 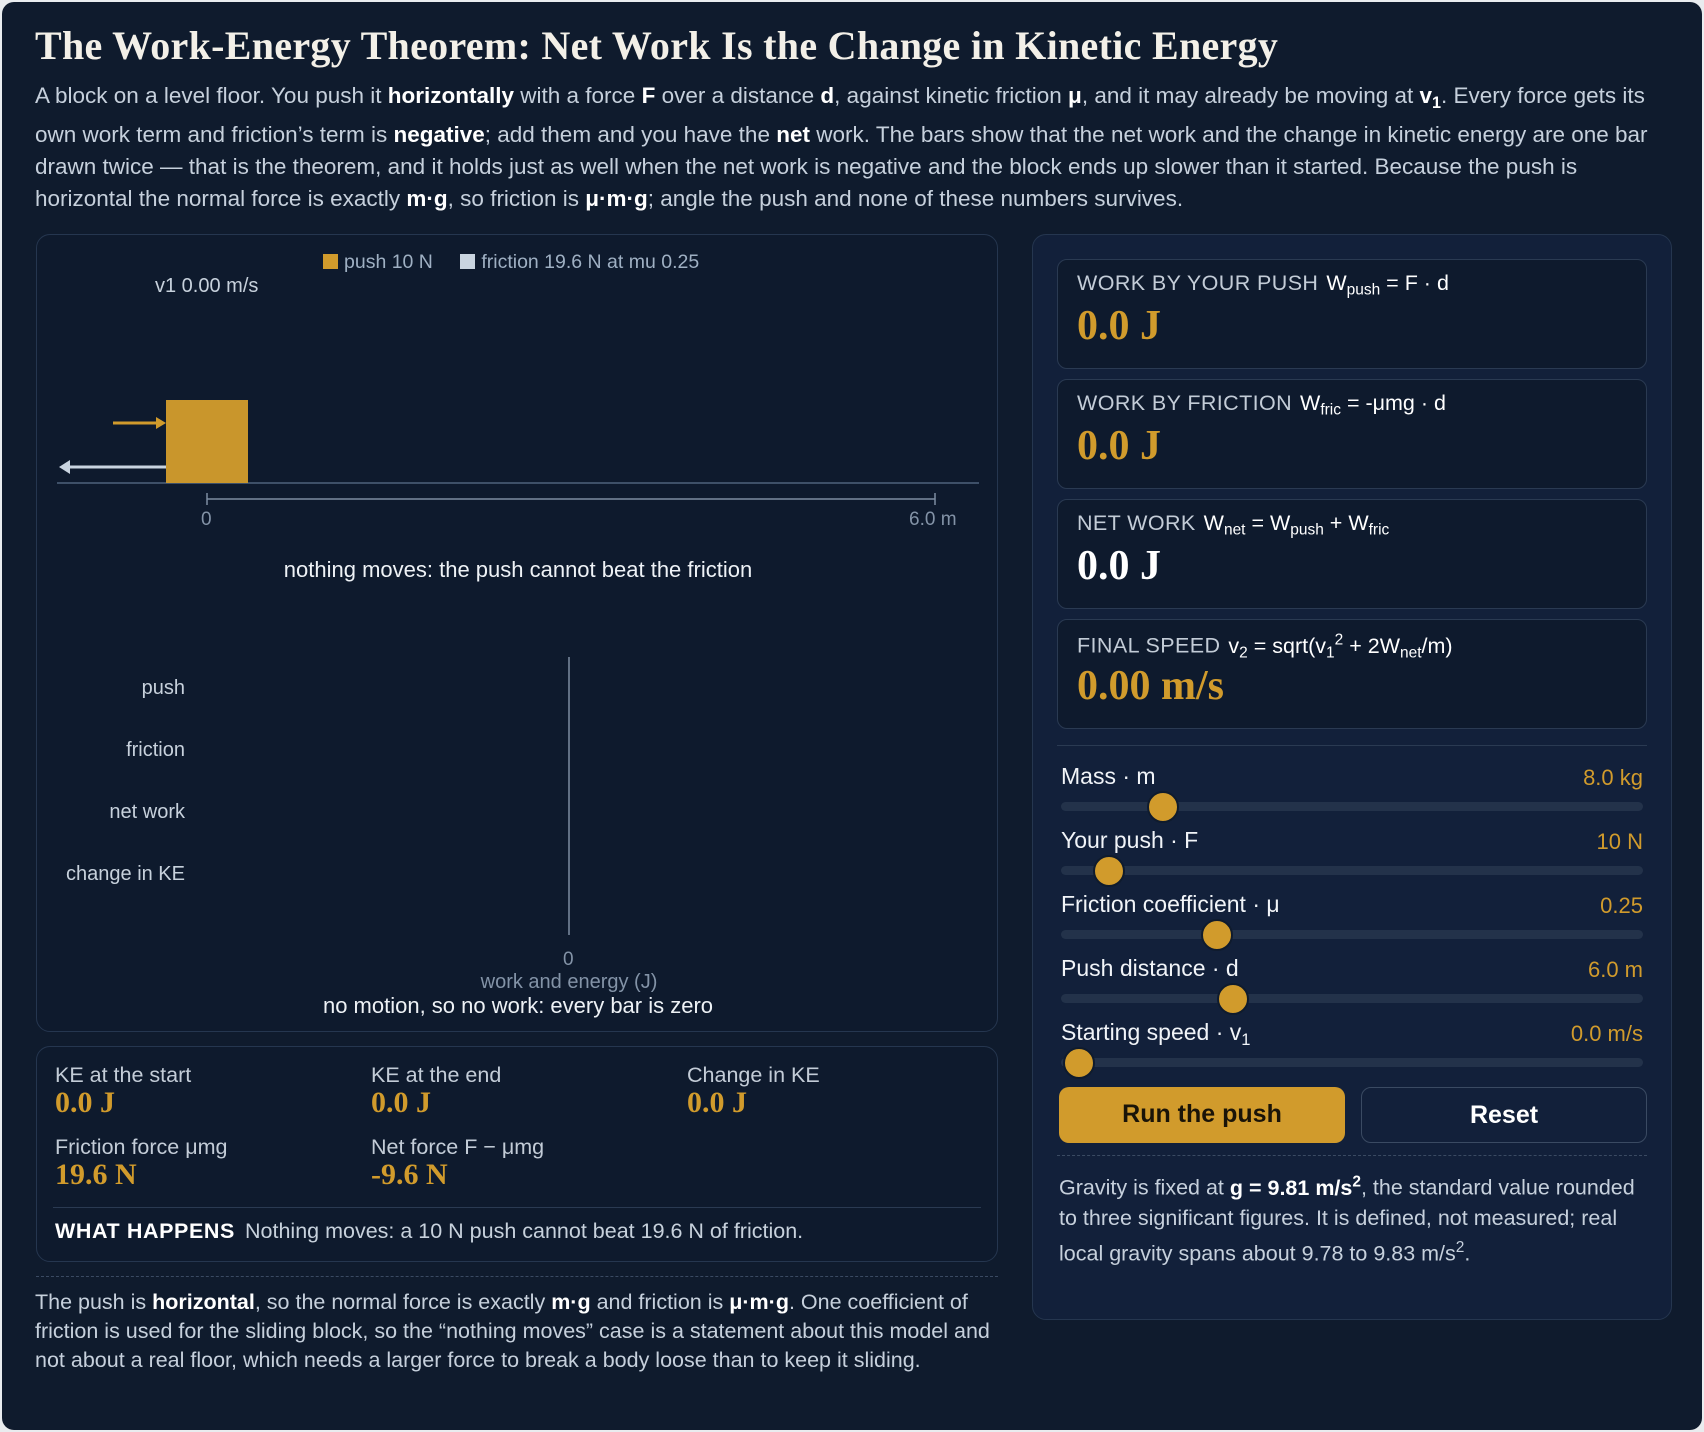 I want to click on stat-ke-start-value: 0.0 J, so click(x=85, y=1102).